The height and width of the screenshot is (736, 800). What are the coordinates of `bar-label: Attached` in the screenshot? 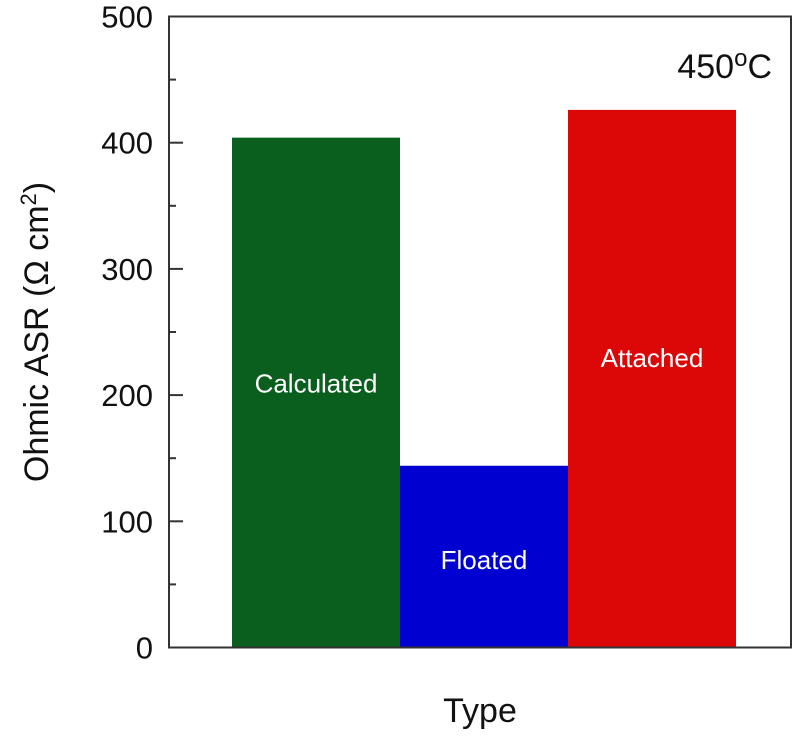 It's located at (652, 358).